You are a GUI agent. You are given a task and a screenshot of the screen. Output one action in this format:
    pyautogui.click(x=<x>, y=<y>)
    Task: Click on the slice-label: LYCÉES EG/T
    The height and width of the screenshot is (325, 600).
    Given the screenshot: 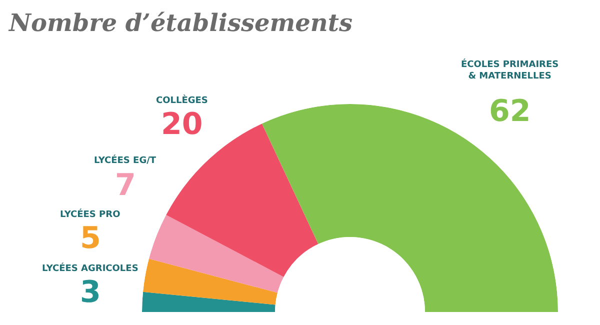 What is the action you would take?
    pyautogui.click(x=125, y=160)
    